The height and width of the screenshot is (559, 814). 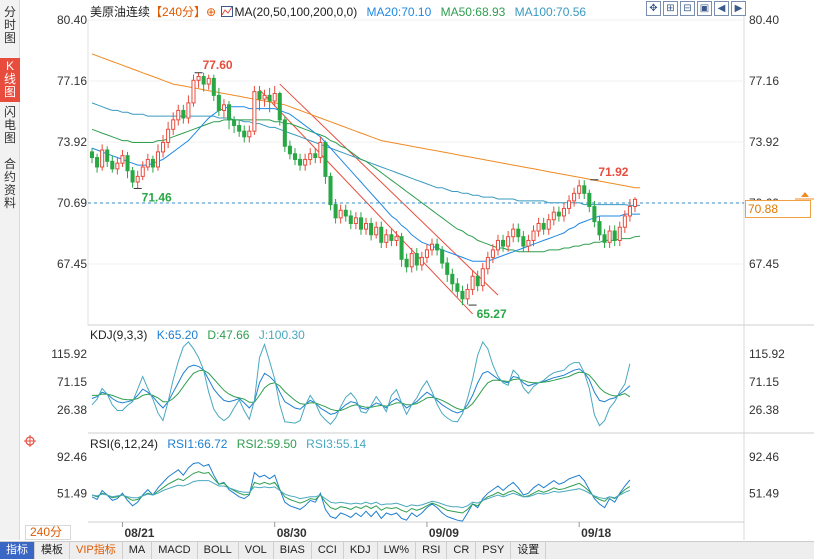 I want to click on kdj-j-line, so click(x=361, y=383).